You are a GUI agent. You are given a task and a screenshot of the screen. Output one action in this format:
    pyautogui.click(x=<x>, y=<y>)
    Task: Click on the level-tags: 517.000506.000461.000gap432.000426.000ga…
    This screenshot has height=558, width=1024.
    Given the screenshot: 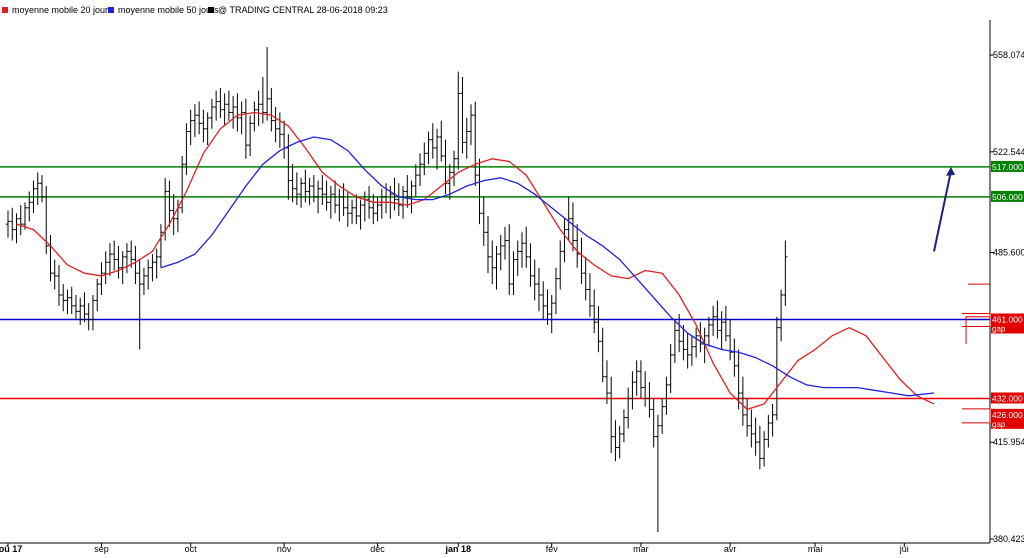 What is the action you would take?
    pyautogui.click(x=1007, y=294)
    